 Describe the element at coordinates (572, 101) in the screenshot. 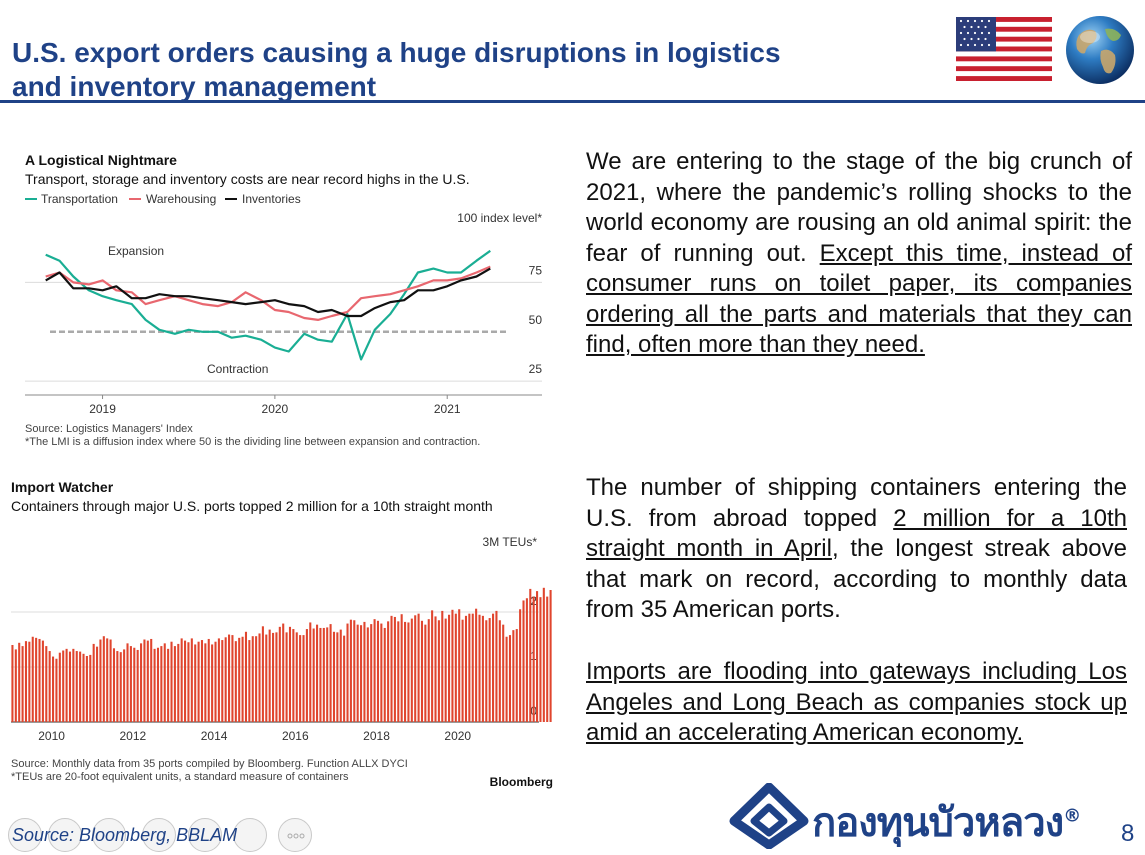

I see `title-underline` at that location.